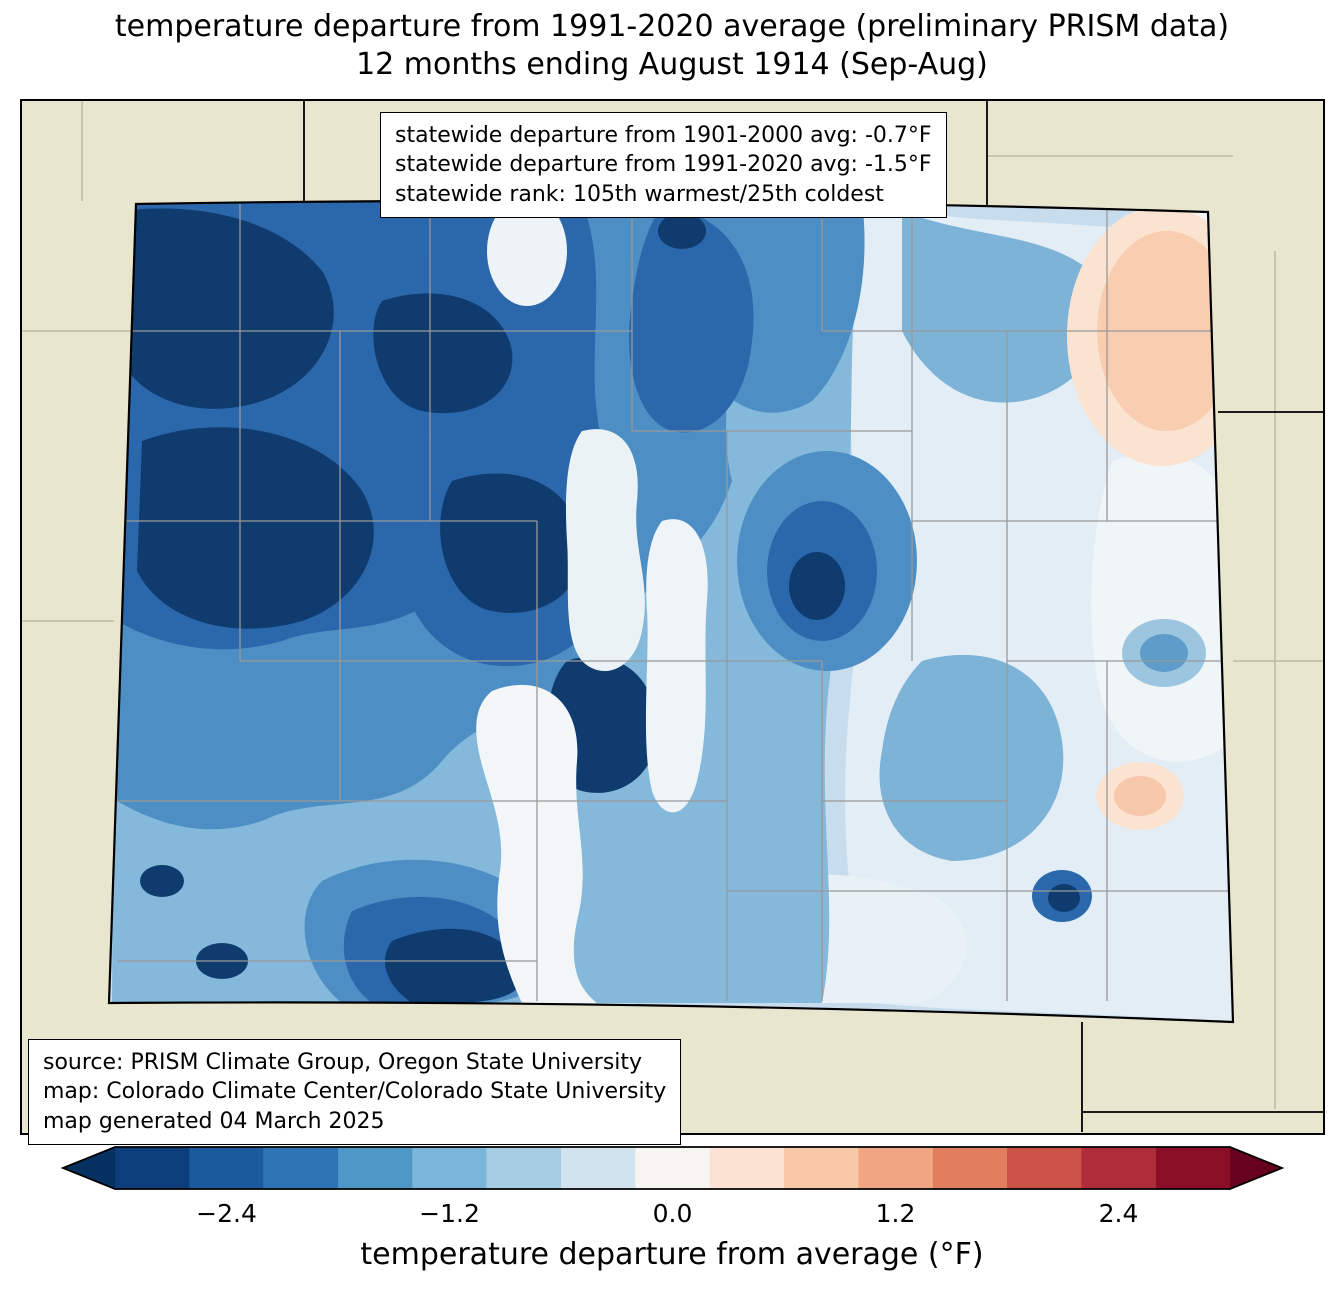 This screenshot has height=1299, width=1344. I want to click on warm-spot, so click(1140, 796).